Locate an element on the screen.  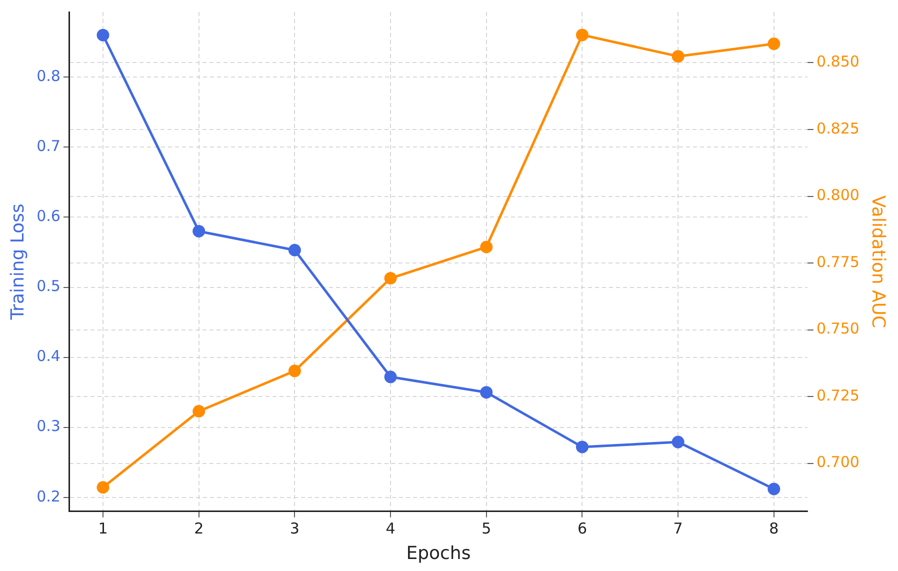
x-tick-label: 7 is located at coordinates (678, 528).